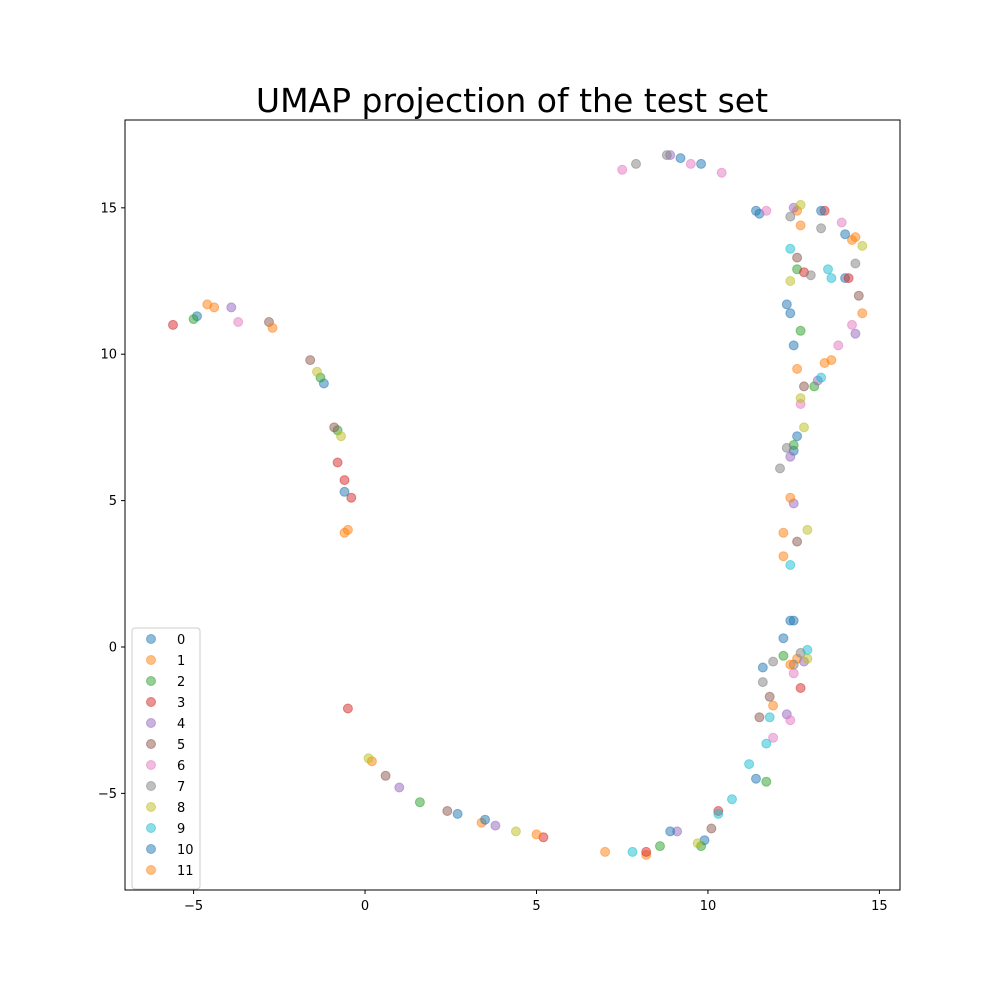 This screenshot has width=1000, height=1004. What do you see at coordinates (165, 808) in the screenshot?
I see `legend-item: 8` at bounding box center [165, 808].